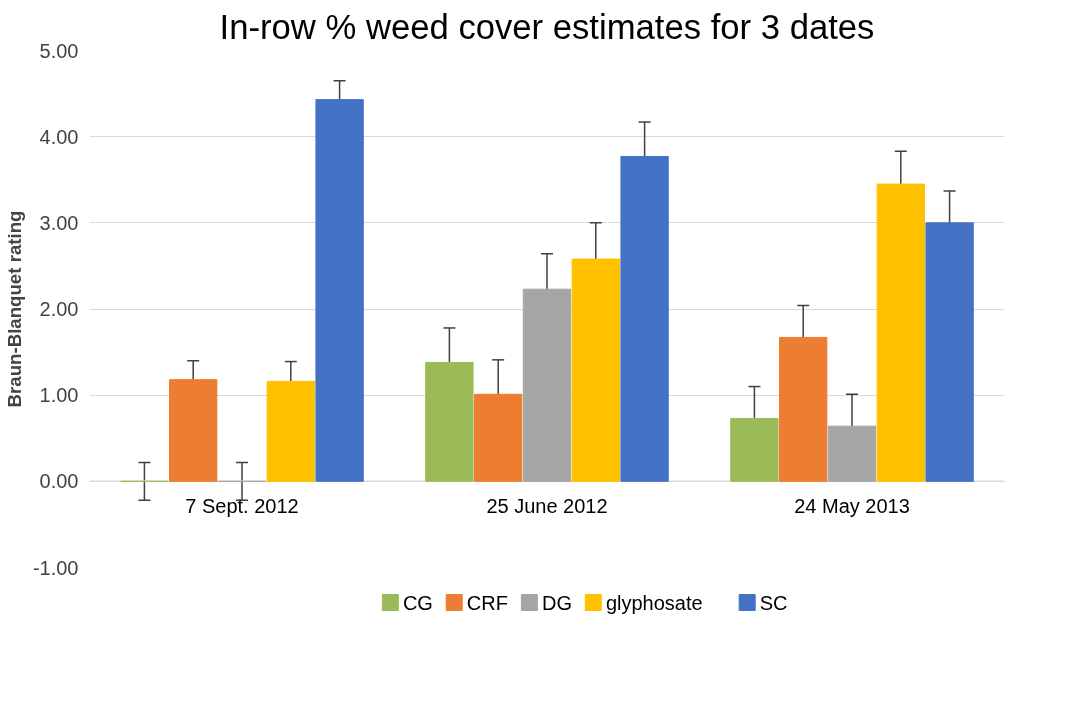 The width and height of the screenshot is (1074, 706). I want to click on y-tick-label: 1.00, so click(59, 395).